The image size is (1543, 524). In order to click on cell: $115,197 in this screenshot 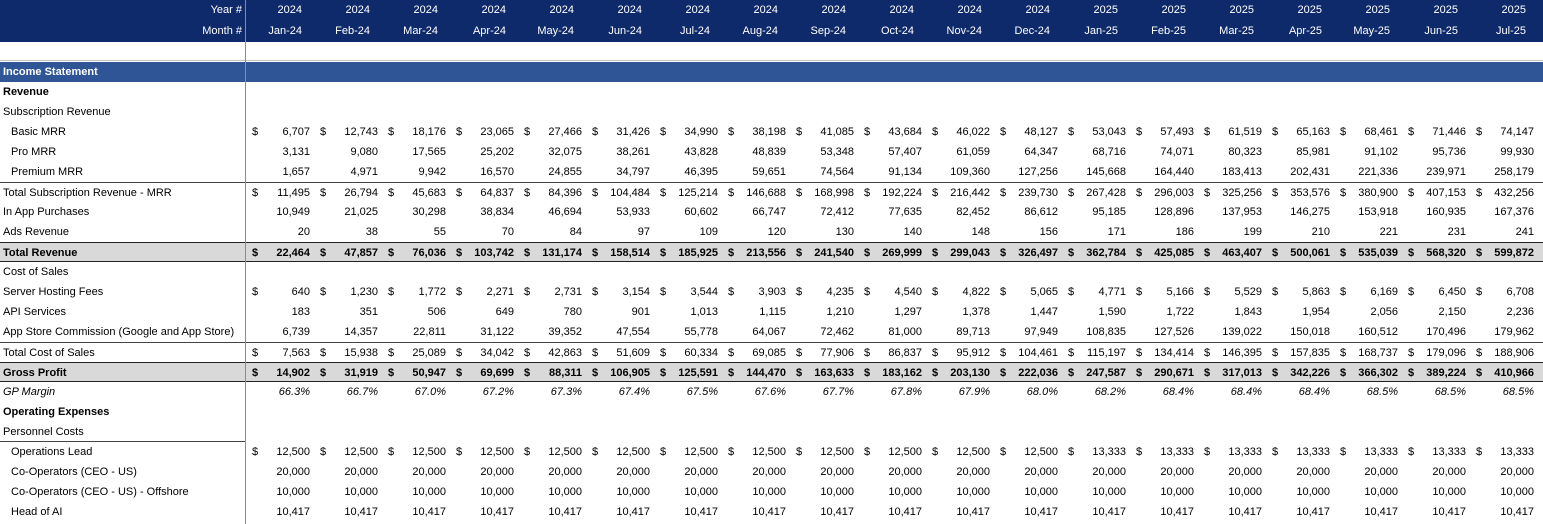, I will do `click(1096, 353)`.